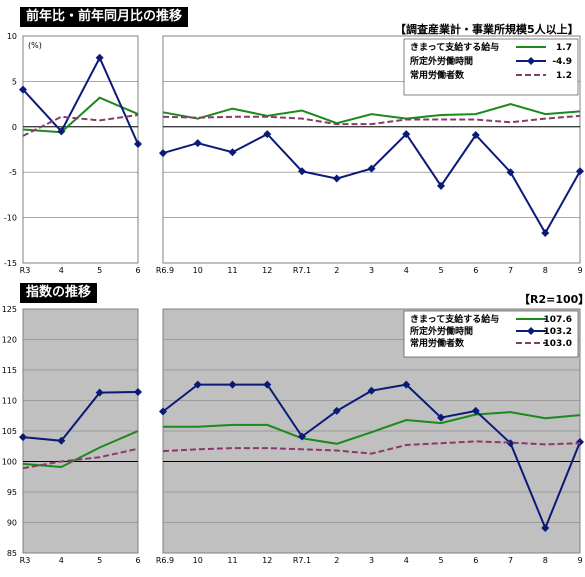 The image size is (585, 577). I want to click on chart2-legend-label: 常用労働者数, so click(437, 343).